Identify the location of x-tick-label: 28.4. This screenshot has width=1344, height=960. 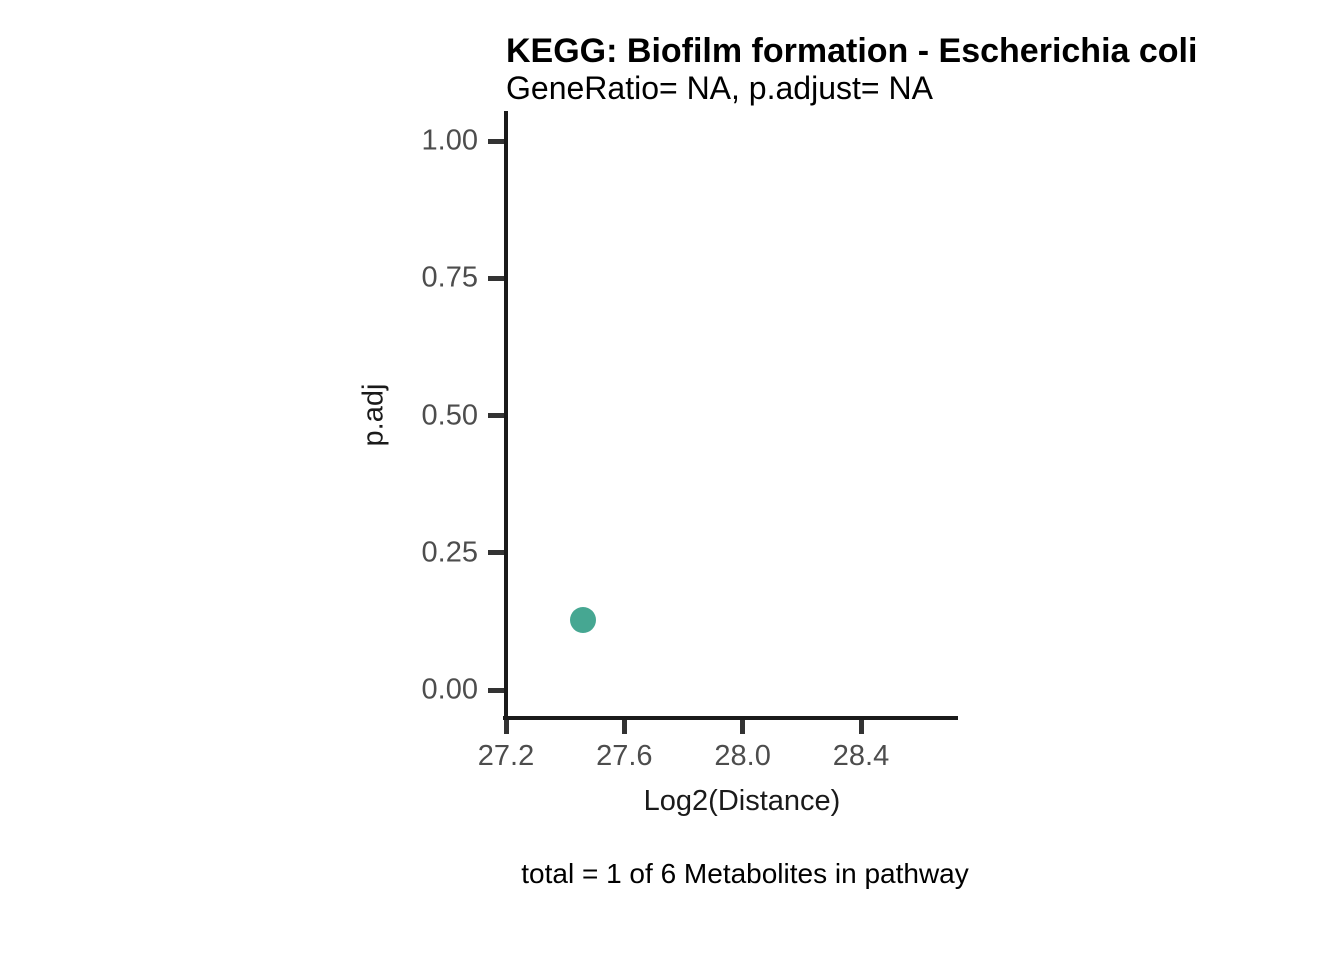
(861, 756).